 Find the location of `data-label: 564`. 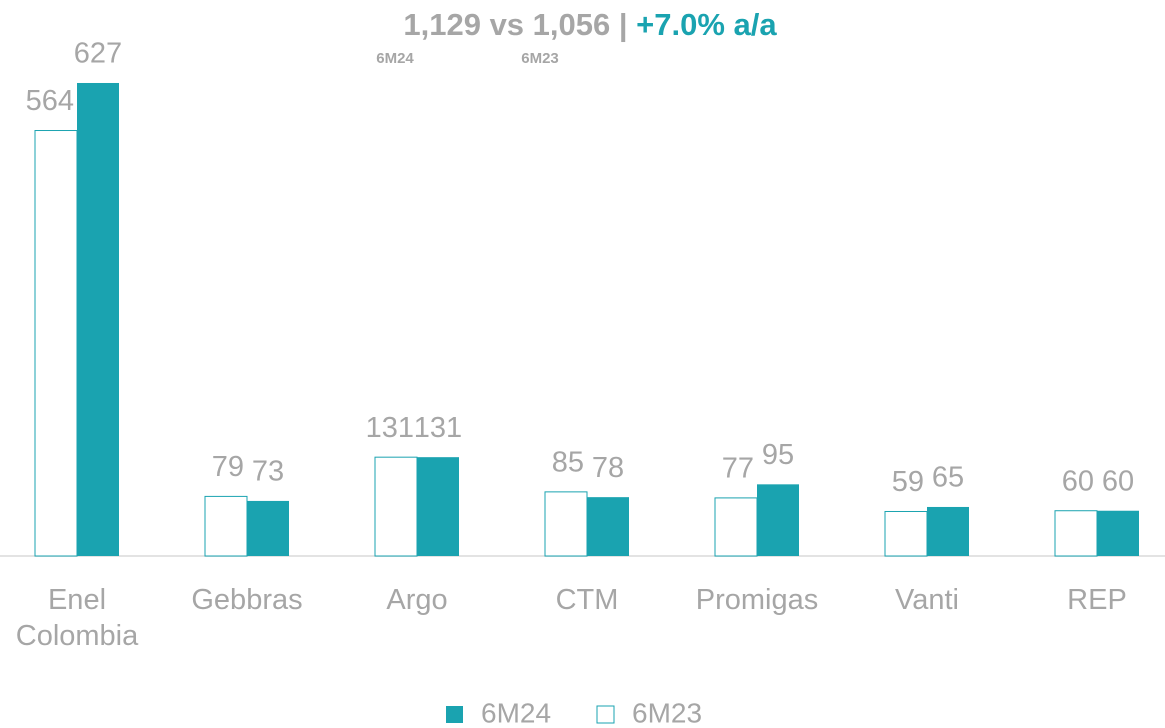

data-label: 564 is located at coordinates (50, 101).